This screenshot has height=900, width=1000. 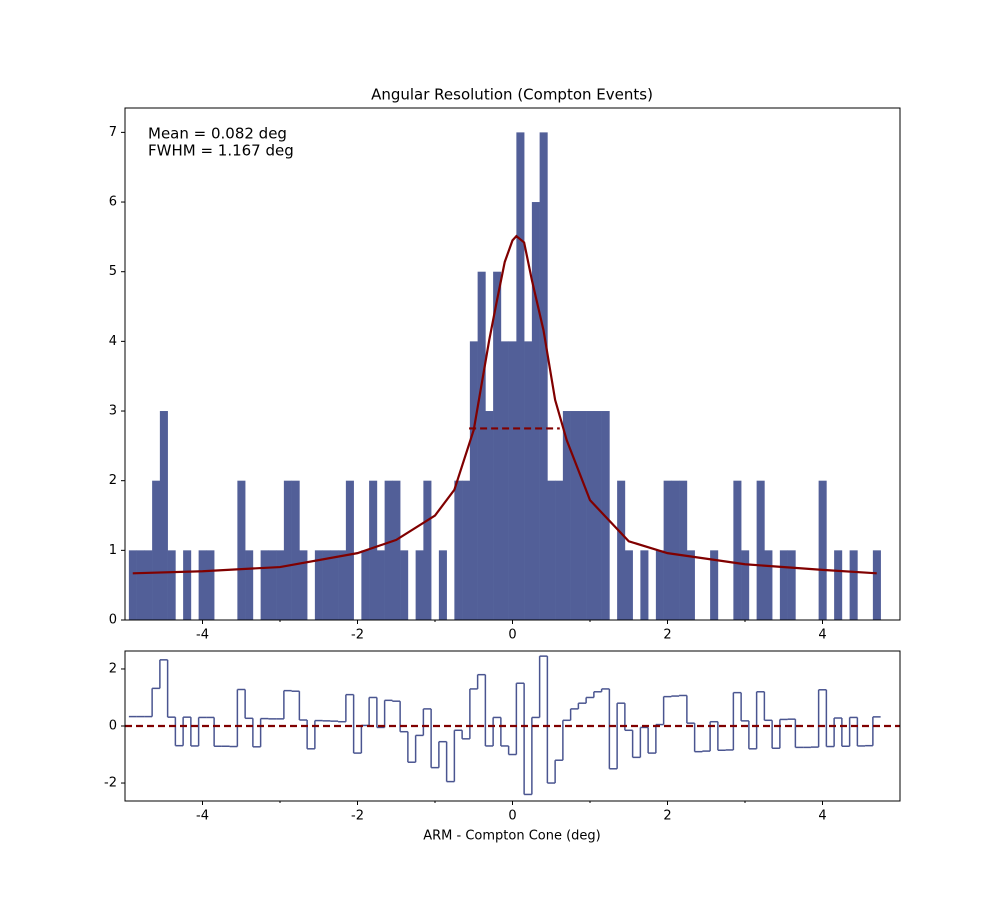 What do you see at coordinates (113, 341) in the screenshot?
I see `y-tick-label: 4` at bounding box center [113, 341].